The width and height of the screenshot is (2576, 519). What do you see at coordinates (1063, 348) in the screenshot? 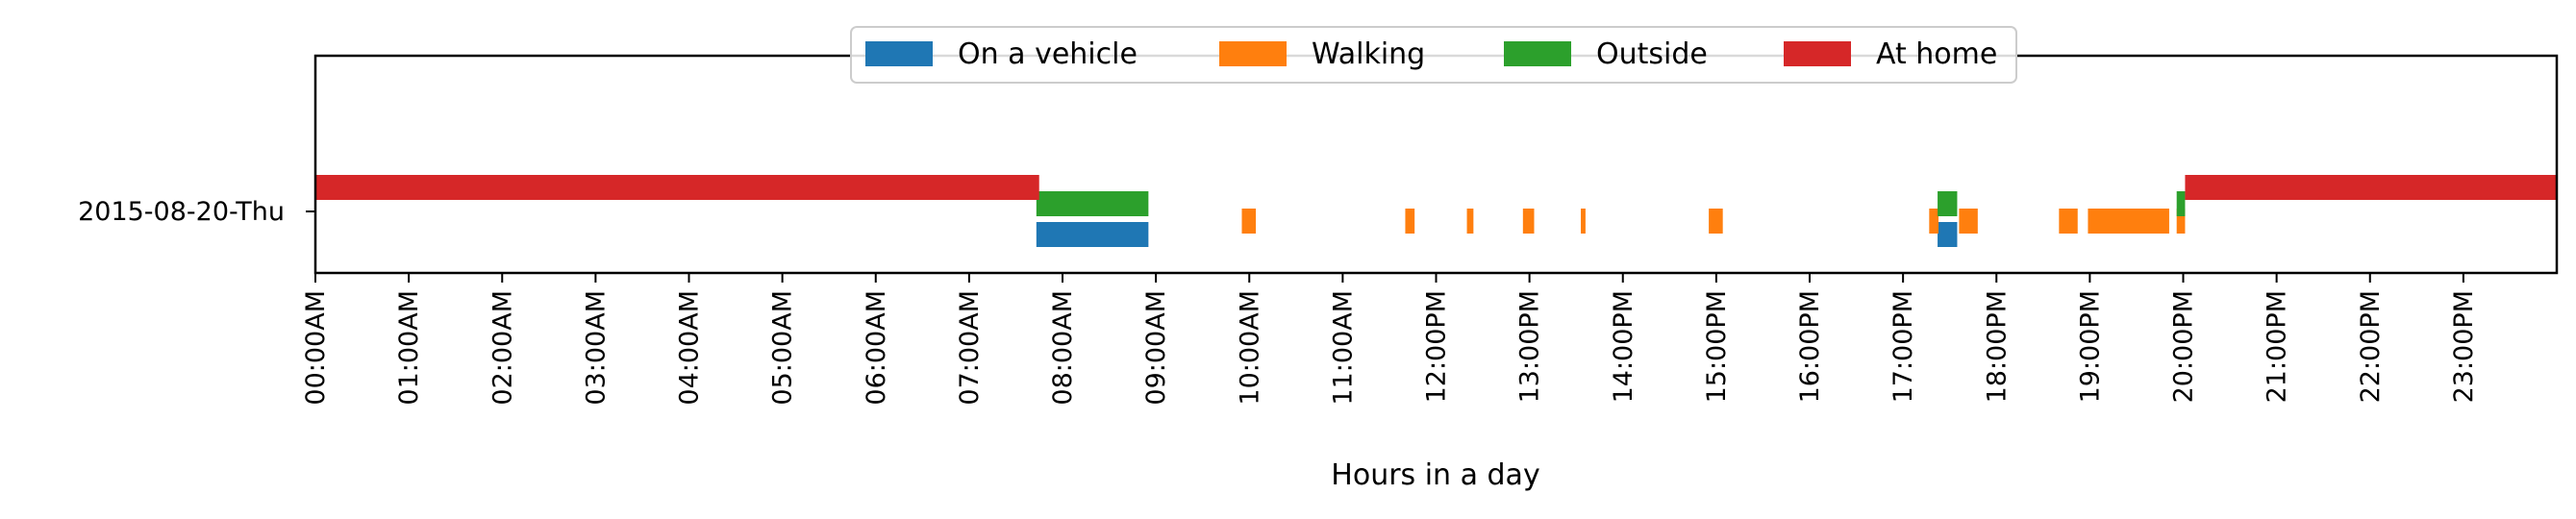
I see `x-tick-label: 08:00AM` at bounding box center [1063, 348].